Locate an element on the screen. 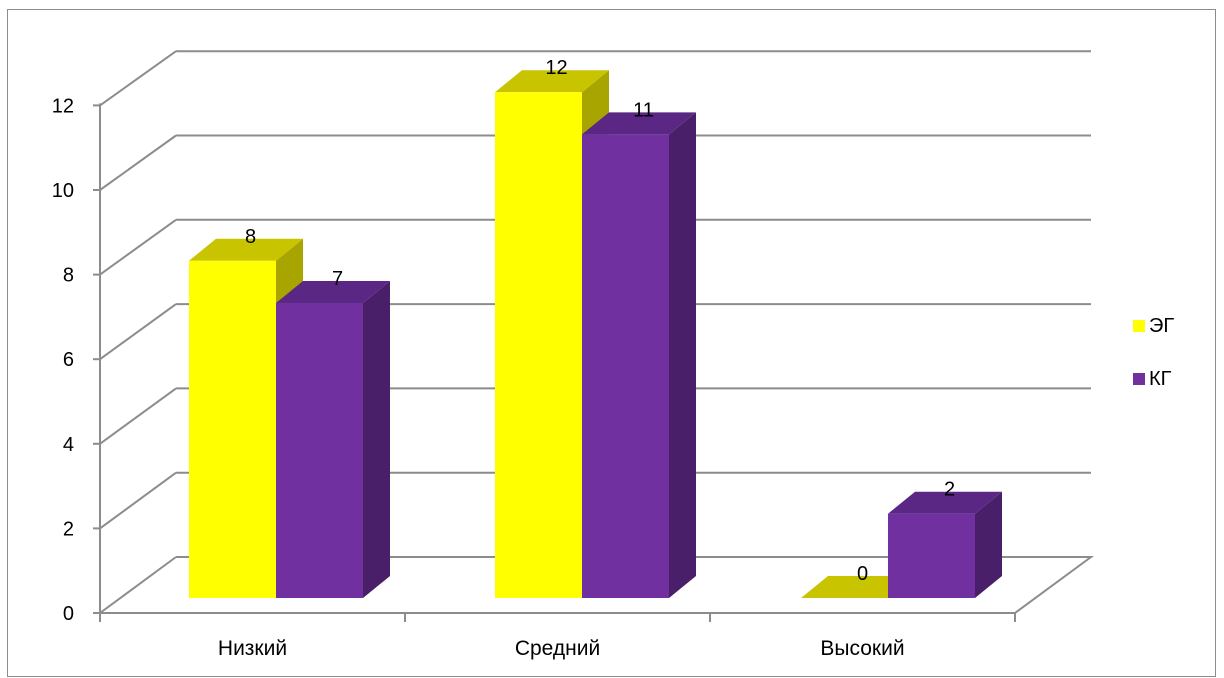 This screenshot has height=678, width=1224. data-label: 0 is located at coordinates (862, 574).